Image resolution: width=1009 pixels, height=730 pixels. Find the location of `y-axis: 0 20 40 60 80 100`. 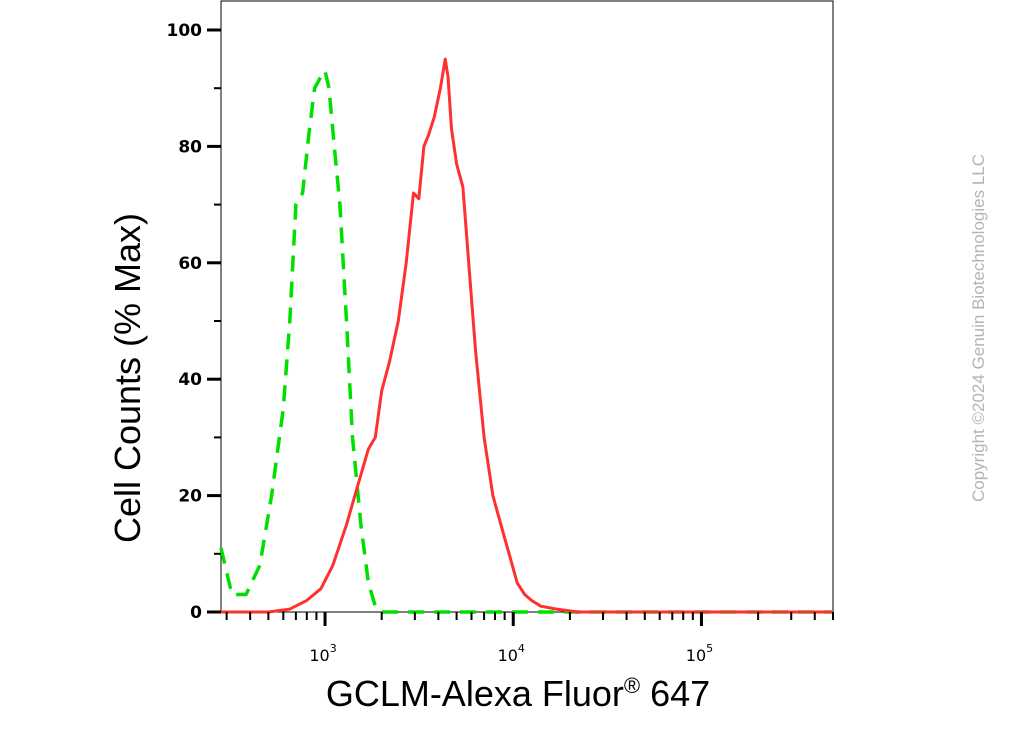

y-axis: 0 20 40 60 80 100 is located at coordinates (194, 322).